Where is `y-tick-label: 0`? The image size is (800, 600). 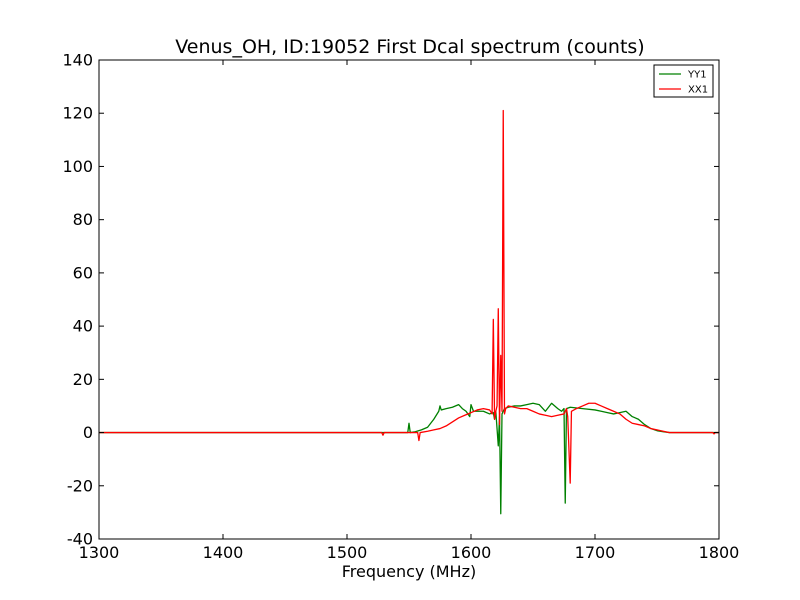
y-tick-label: 0 is located at coordinates (88, 432).